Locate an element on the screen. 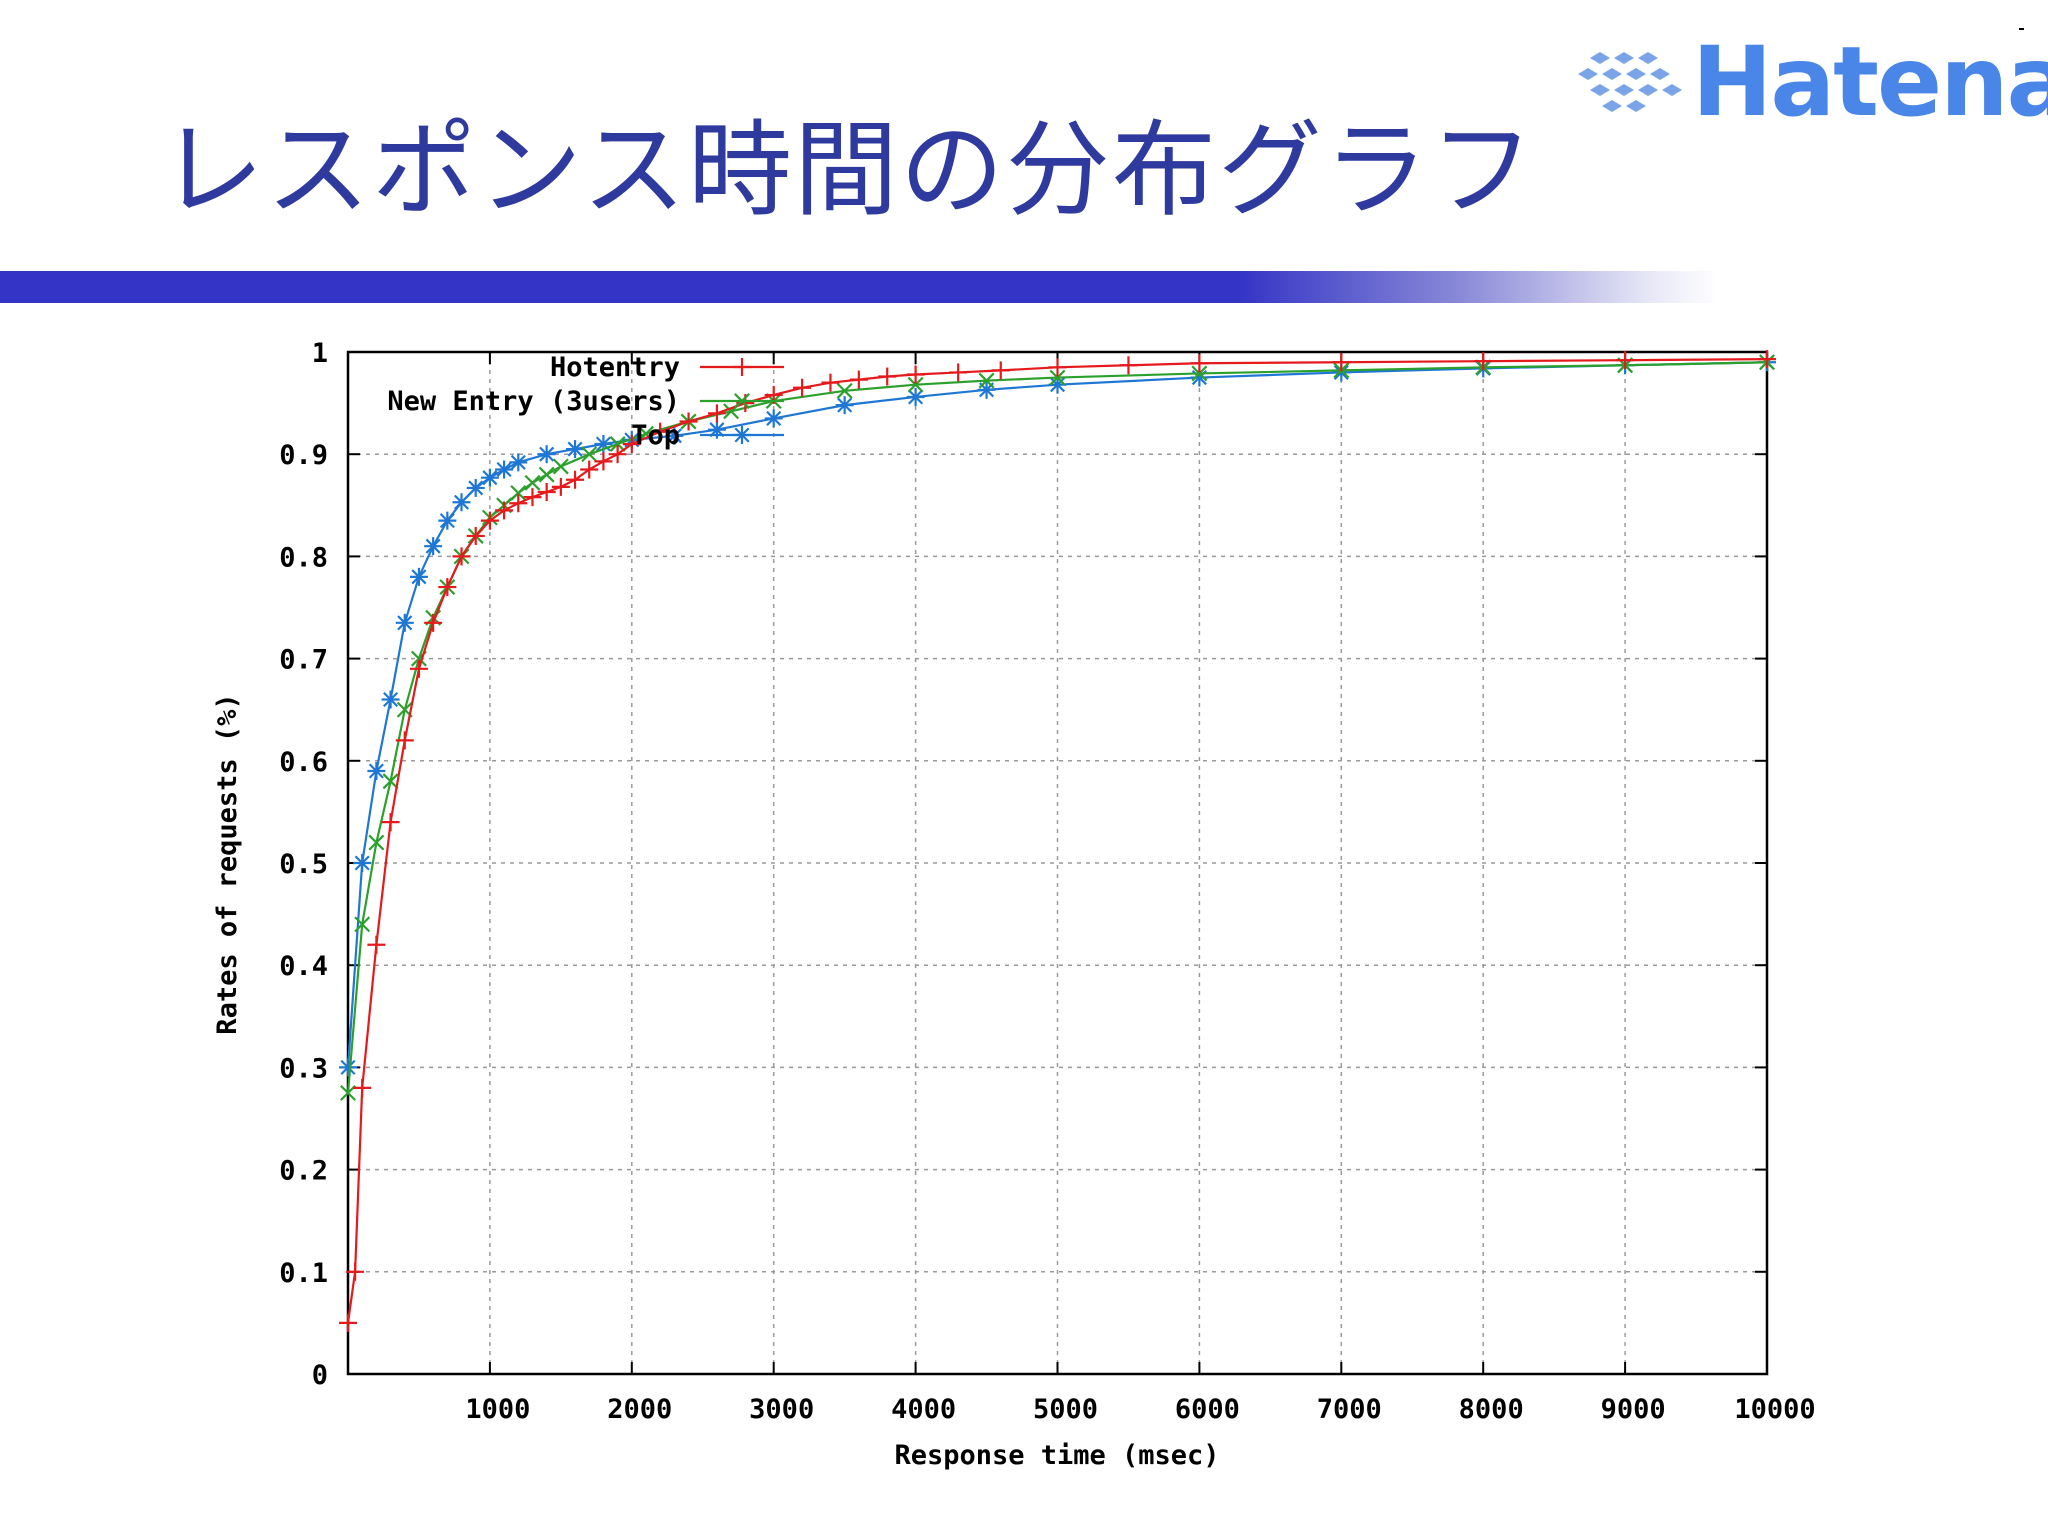  legend-label: New Entry (3users) is located at coordinates (533, 401).